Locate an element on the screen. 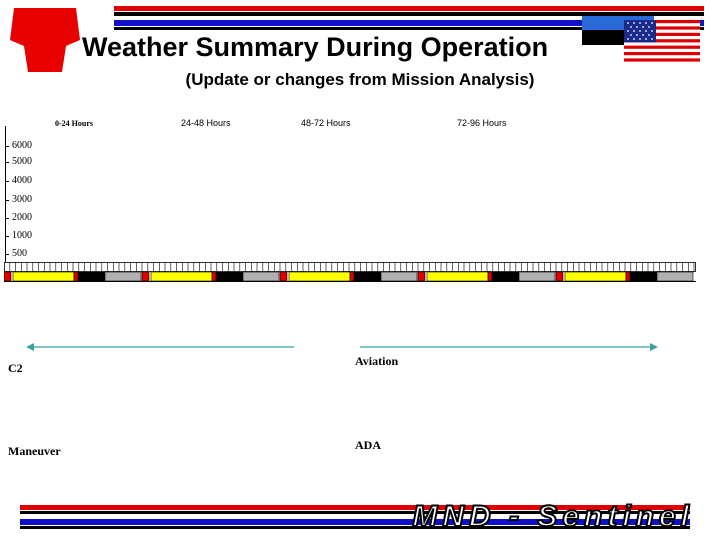 This screenshot has height=540, width=720. section-label-ada: ADA is located at coordinates (368, 445).